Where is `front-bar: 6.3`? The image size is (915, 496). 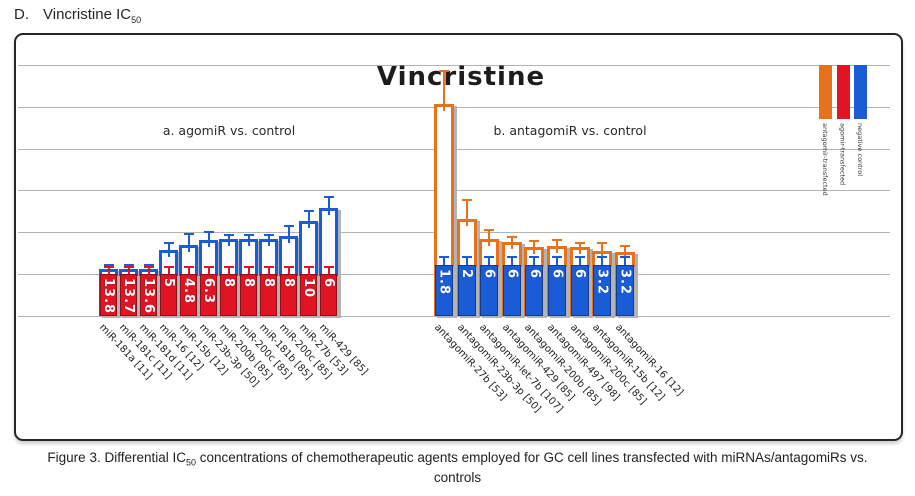
front-bar: 6.3 is located at coordinates (208, 295).